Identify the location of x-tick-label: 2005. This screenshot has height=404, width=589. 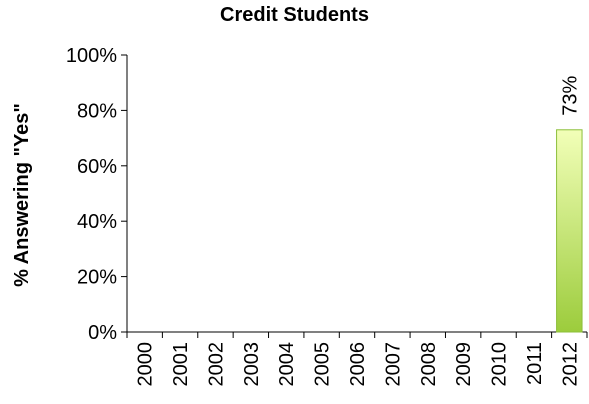
(323, 364).